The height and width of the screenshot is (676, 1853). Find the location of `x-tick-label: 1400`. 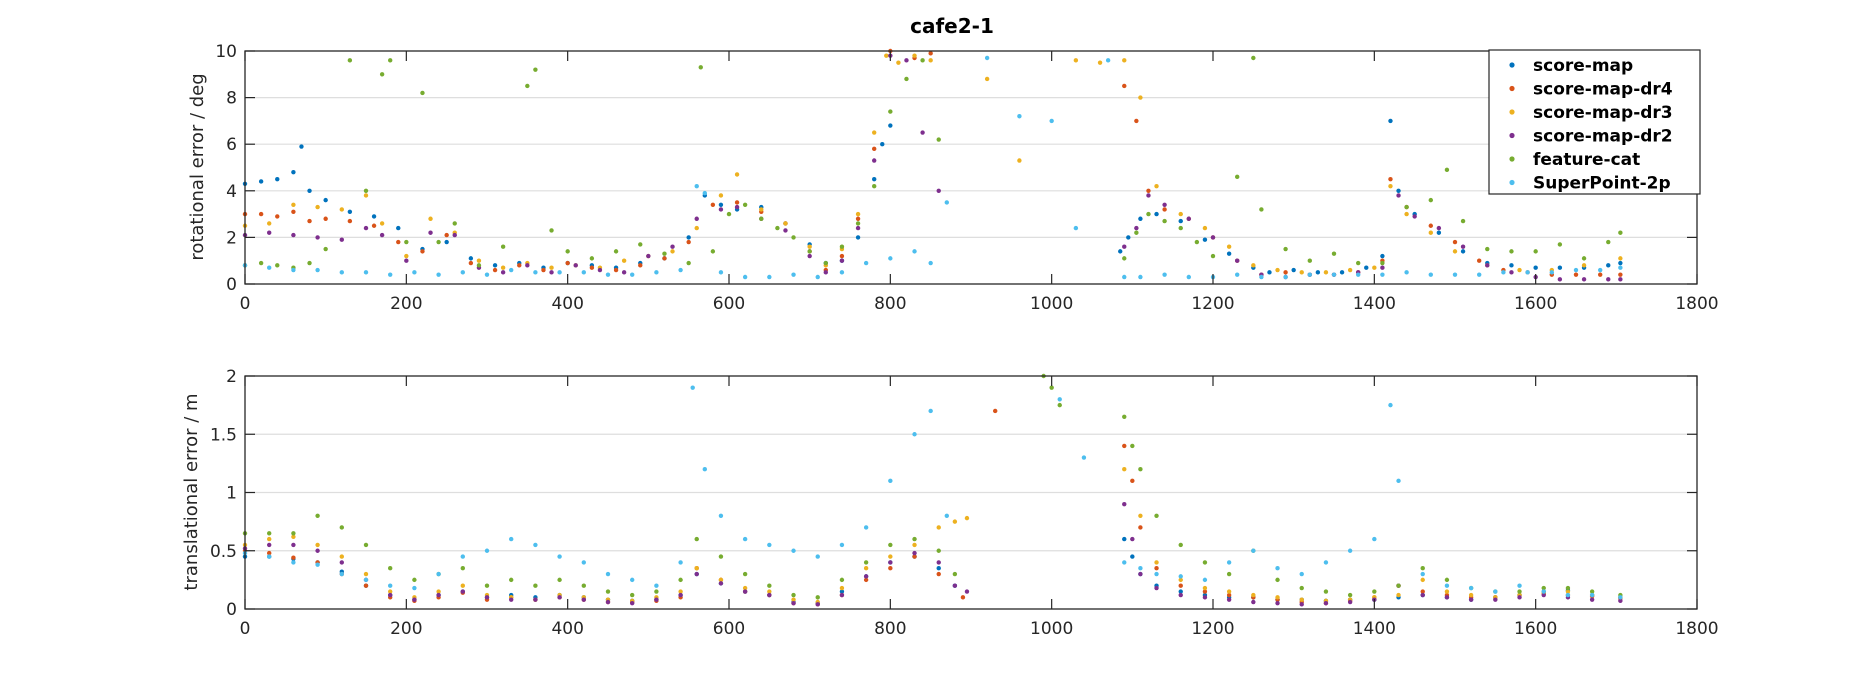

x-tick-label: 1400 is located at coordinates (1374, 629).